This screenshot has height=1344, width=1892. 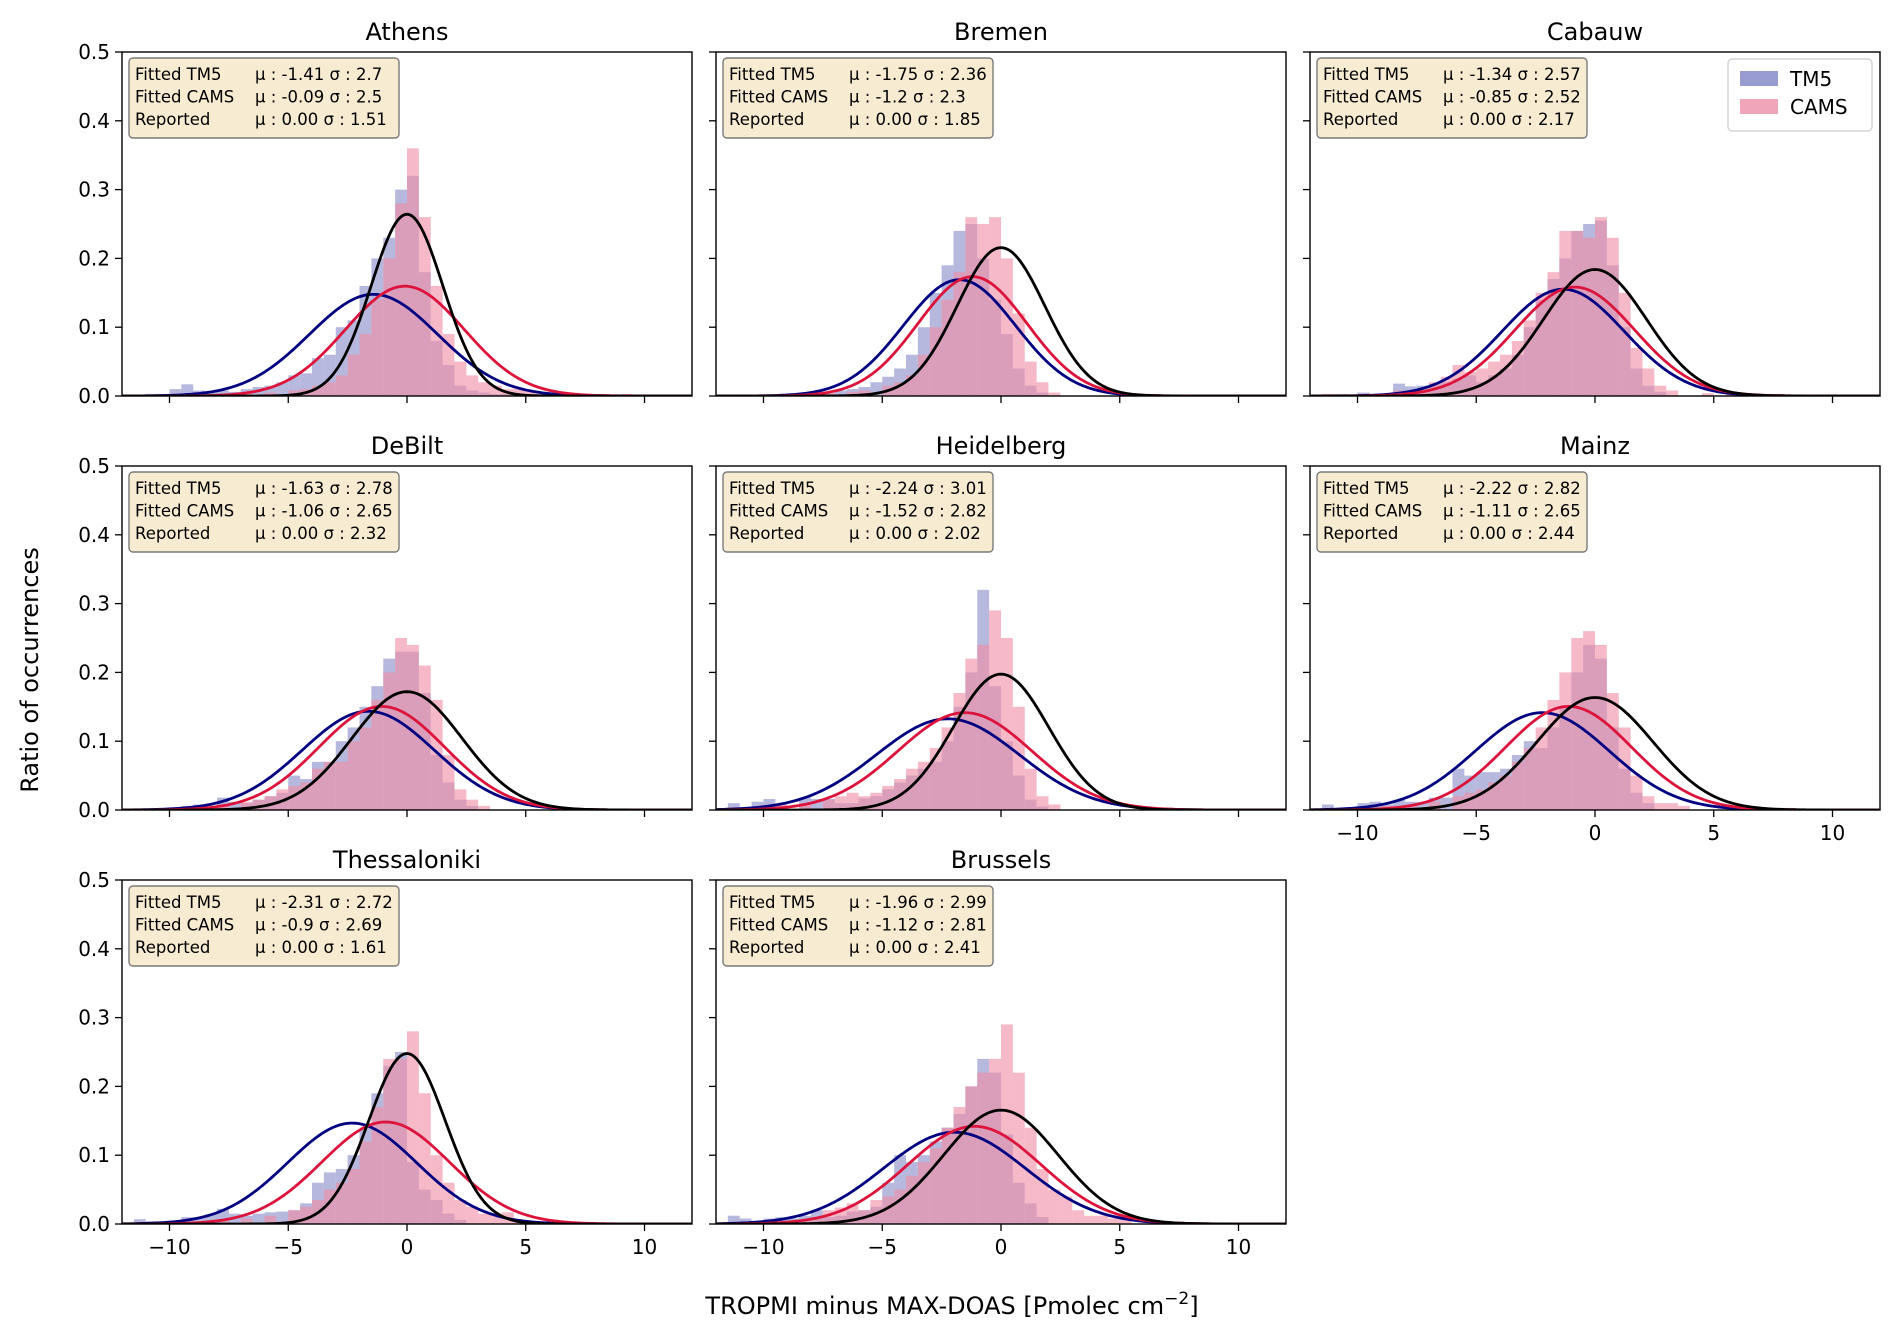 I want to click on figure-xlabel-end: ], so click(x=1193, y=1306).